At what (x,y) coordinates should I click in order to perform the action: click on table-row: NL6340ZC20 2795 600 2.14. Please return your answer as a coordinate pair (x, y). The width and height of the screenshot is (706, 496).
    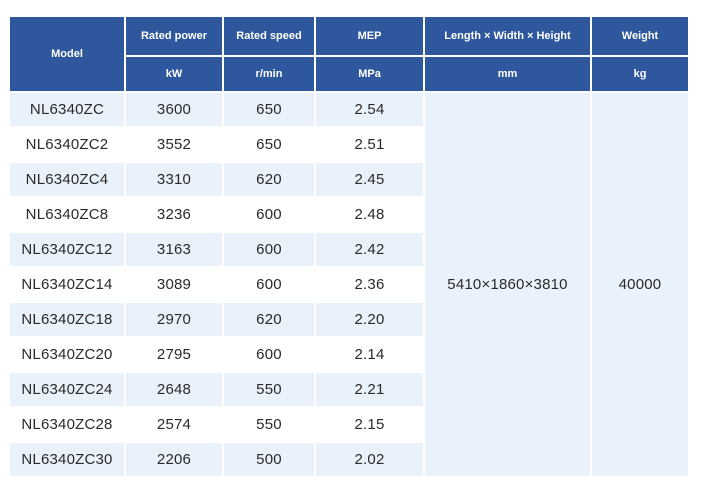
    Looking at the image, I should click on (349, 354).